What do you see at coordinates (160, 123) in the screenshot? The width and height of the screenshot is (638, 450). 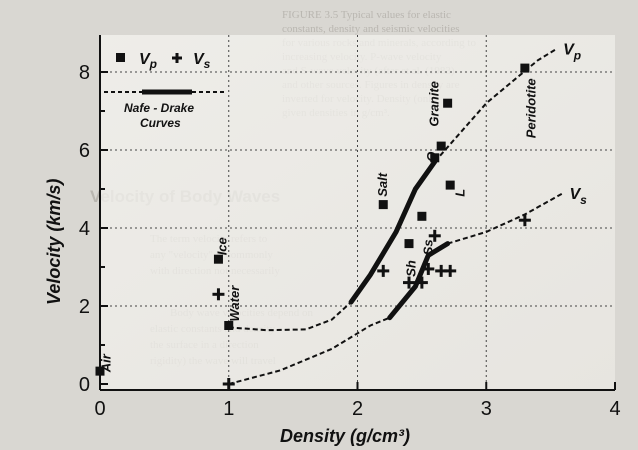 I see `legend-curve-label-2: Curves` at bounding box center [160, 123].